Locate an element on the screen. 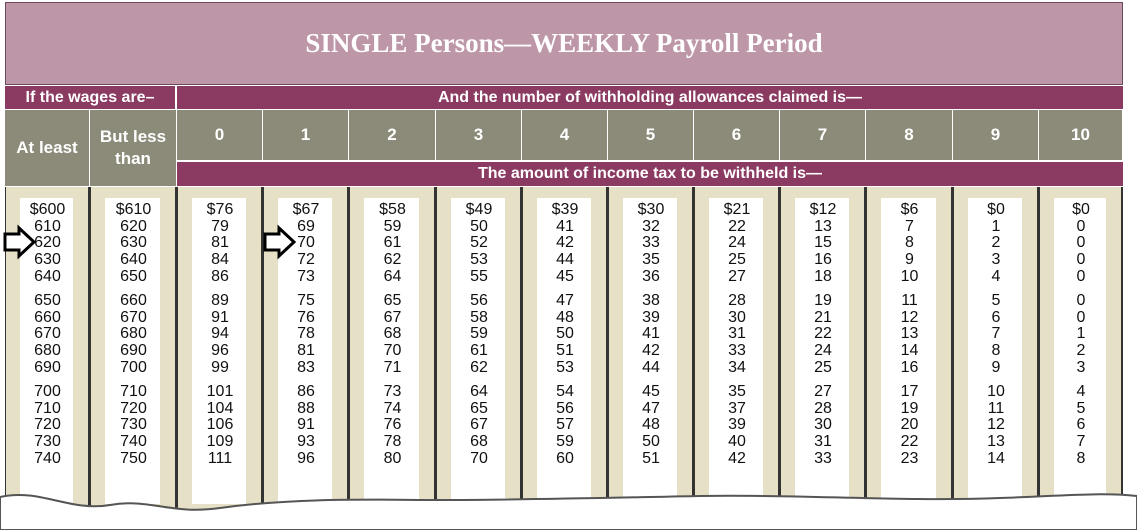 This screenshot has height=530, width=1137. cell: $39 is located at coordinates (565, 209).